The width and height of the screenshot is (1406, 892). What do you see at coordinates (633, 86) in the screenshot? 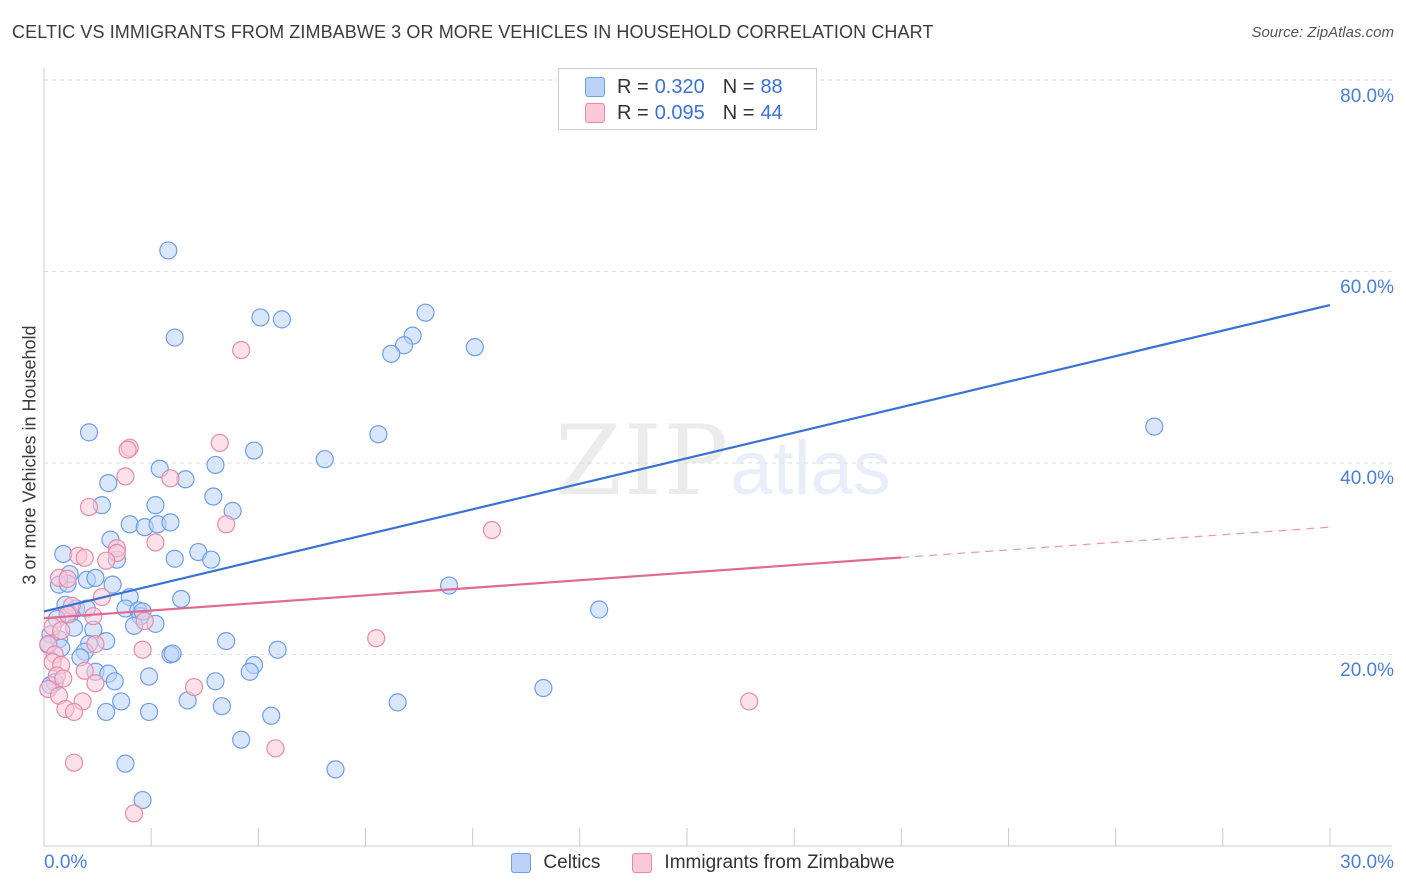
I see `r-label: R =` at bounding box center [633, 86].